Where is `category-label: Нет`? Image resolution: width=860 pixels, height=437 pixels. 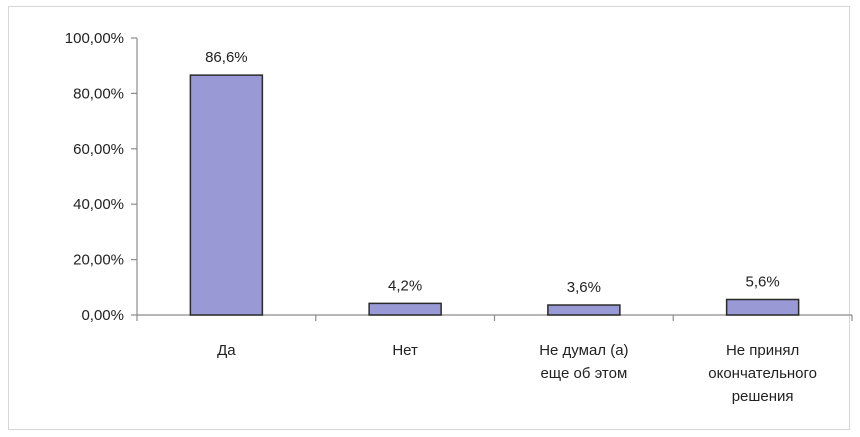
category-label: Нет is located at coordinates (405, 350).